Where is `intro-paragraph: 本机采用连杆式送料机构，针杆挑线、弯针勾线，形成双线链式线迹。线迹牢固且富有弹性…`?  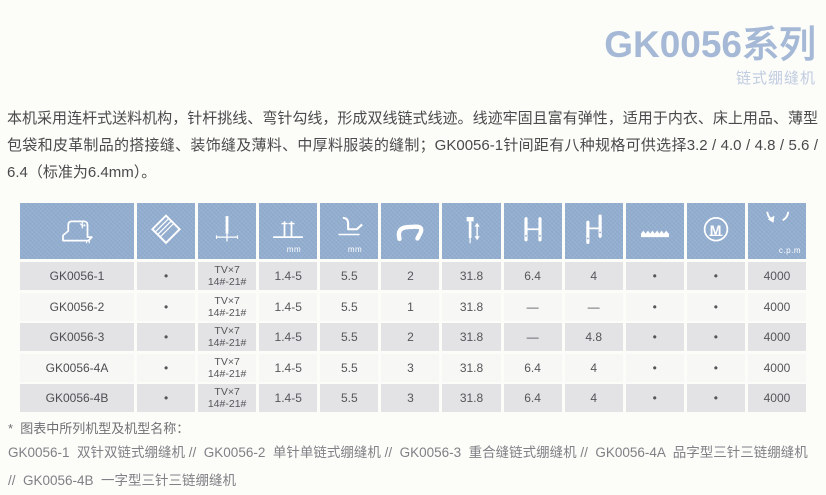 intro-paragraph: 本机采用连杆式送料机构，针杆挑线、弯针勾线，形成双线链式线迹。线迹牢固且富有弹性… is located at coordinates (412, 145).